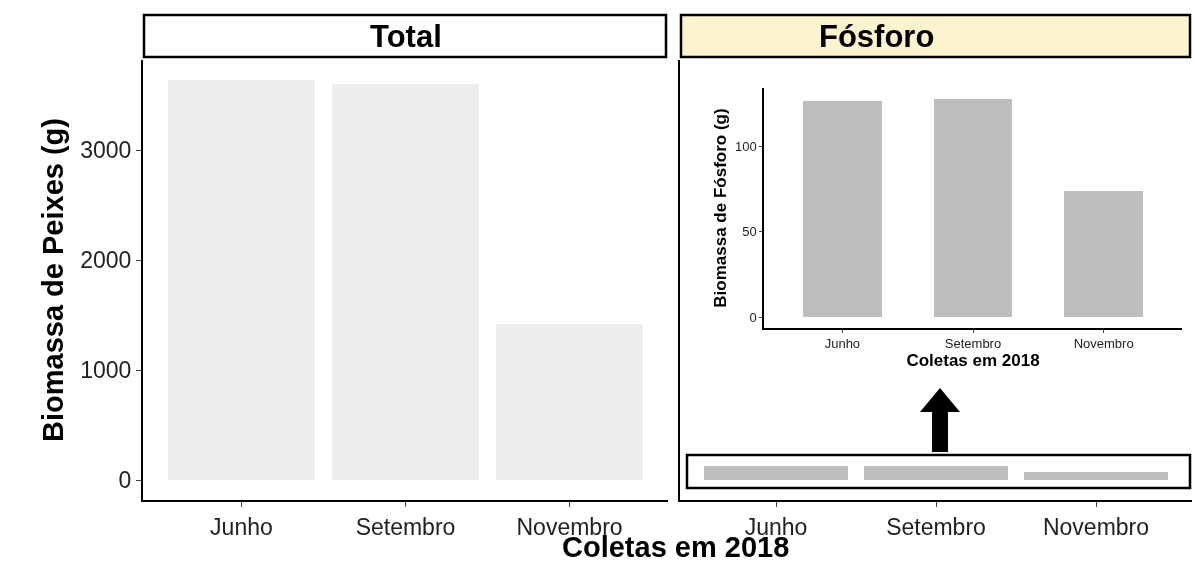 The image size is (1195, 567). What do you see at coordinates (106, 150) in the screenshot?
I see `y-tick-label: 3000` at bounding box center [106, 150].